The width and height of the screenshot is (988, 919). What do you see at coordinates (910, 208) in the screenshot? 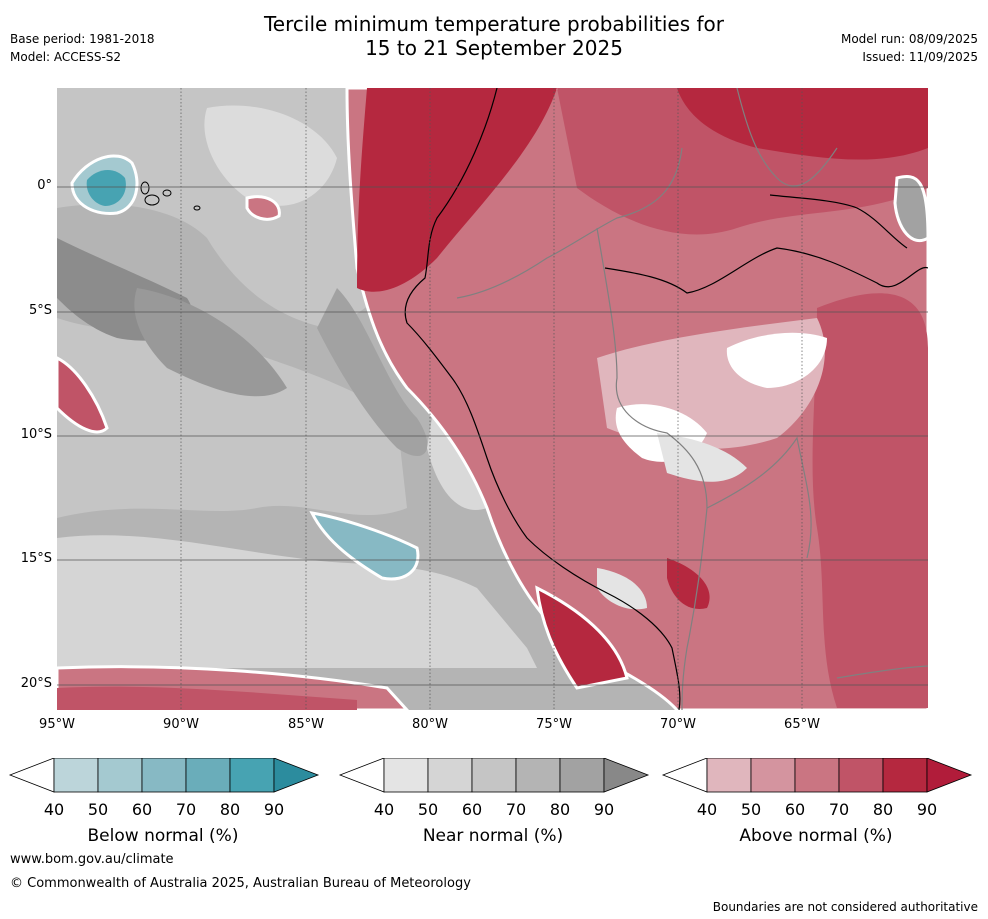
I see `near-normal-patch` at bounding box center [910, 208].